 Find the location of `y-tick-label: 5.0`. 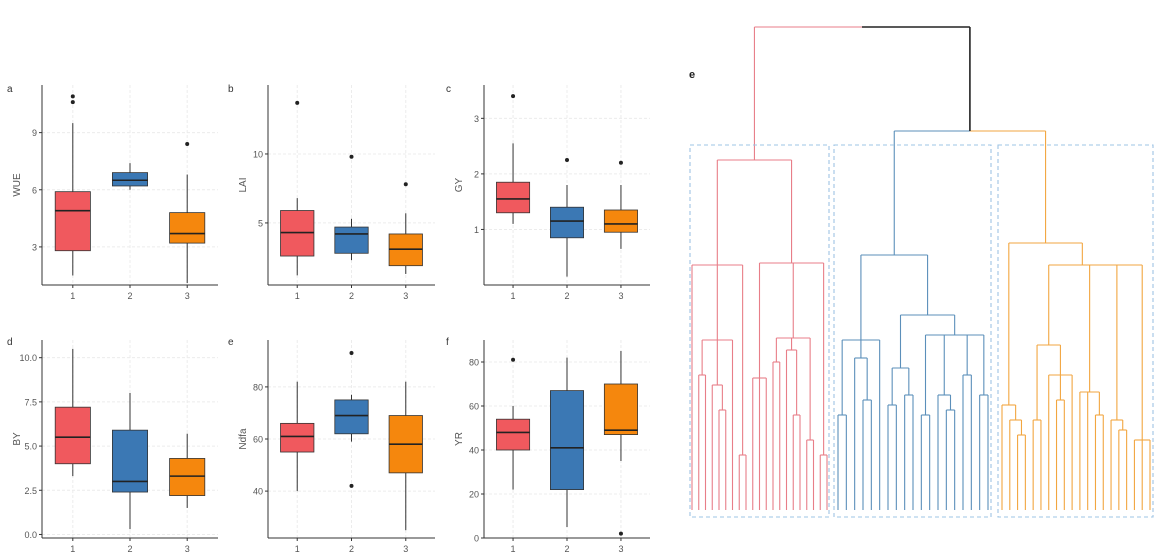

y-tick-label: 5.0 is located at coordinates (30, 447).